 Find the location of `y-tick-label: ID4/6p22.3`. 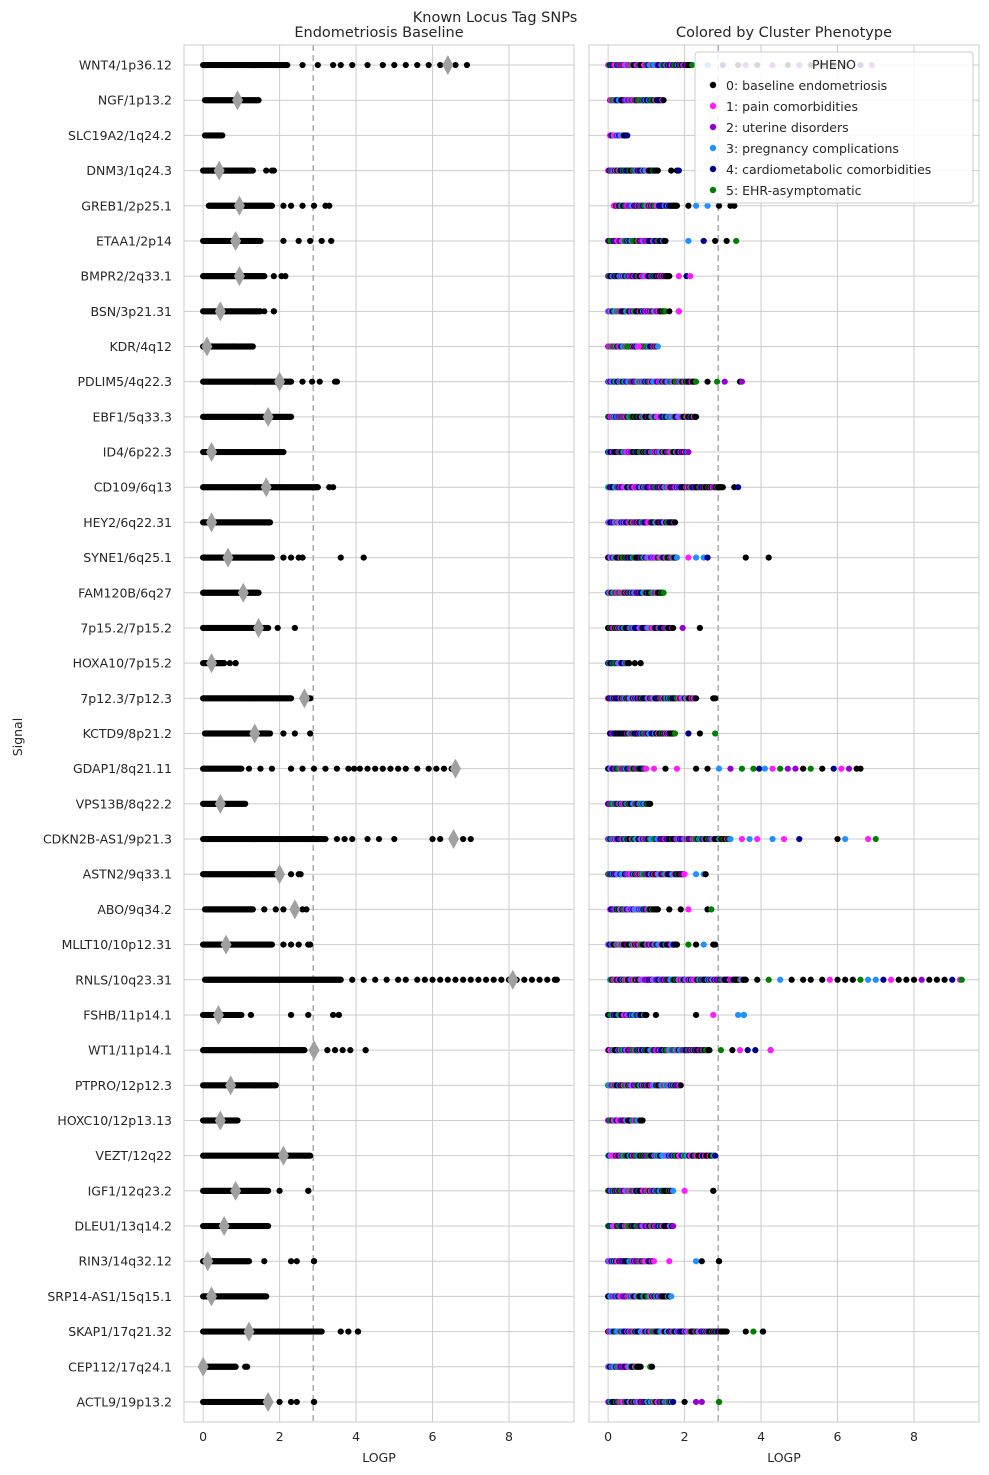

y-tick-label: ID4/6p22.3 is located at coordinates (137, 452).